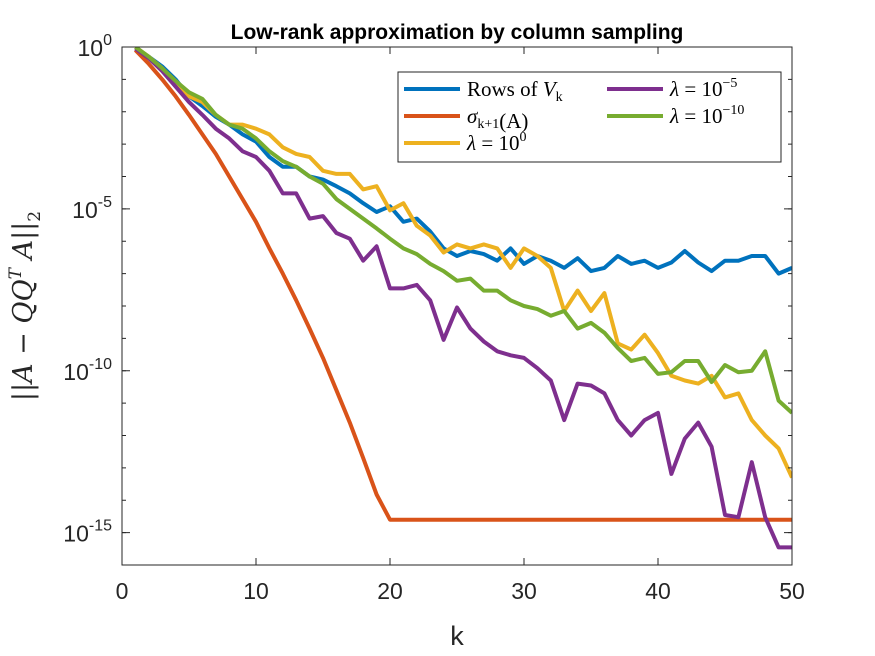 Image resolution: width=875 pixels, height=656 pixels. I want to click on legend-label-3: λ = 100, so click(496, 142).